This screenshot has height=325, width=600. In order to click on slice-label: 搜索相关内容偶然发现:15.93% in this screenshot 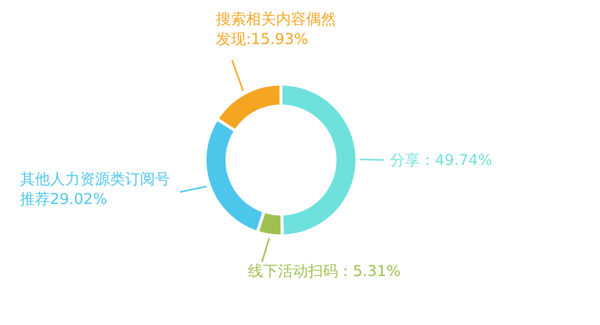, I will do `click(276, 29)`.